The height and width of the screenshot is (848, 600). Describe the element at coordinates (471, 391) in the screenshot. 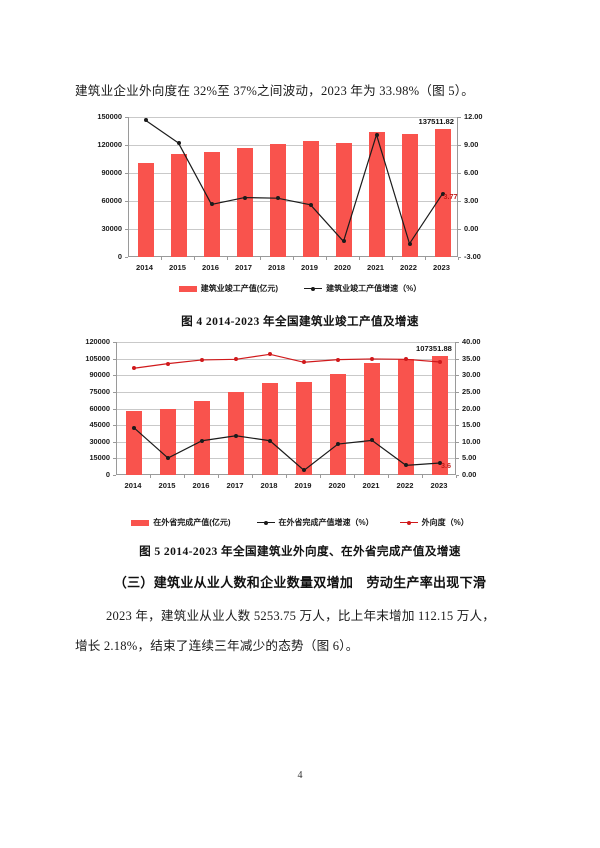

I see `y-axis-right-tick-label: 25.00` at that location.